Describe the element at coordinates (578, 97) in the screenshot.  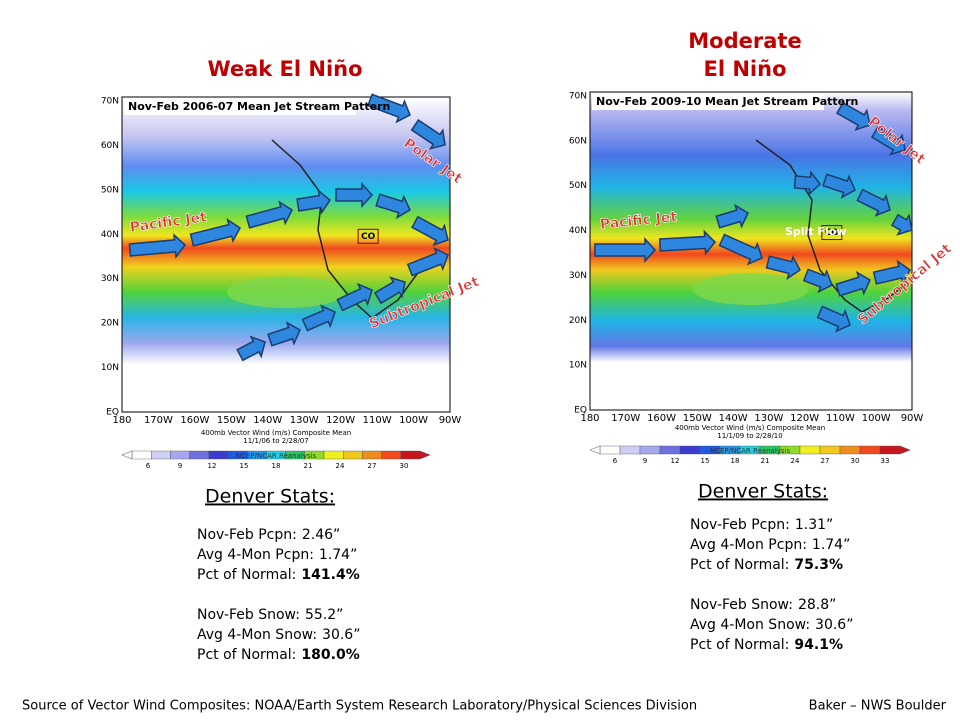
I see `lat-label: 70N` at that location.